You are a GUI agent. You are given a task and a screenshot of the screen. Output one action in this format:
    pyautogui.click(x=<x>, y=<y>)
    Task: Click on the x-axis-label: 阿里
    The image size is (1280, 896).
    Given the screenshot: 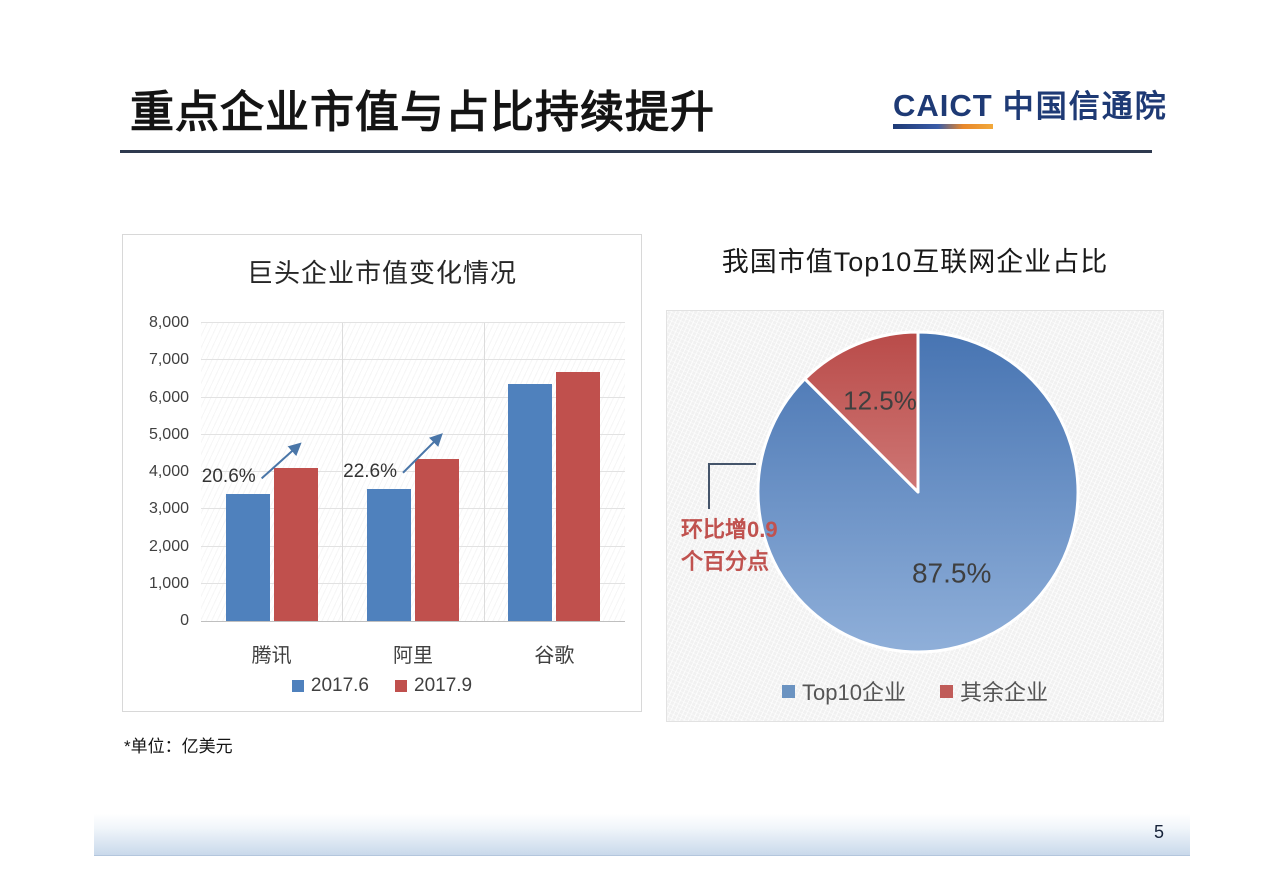 What is the action you would take?
    pyautogui.click(x=413, y=656)
    